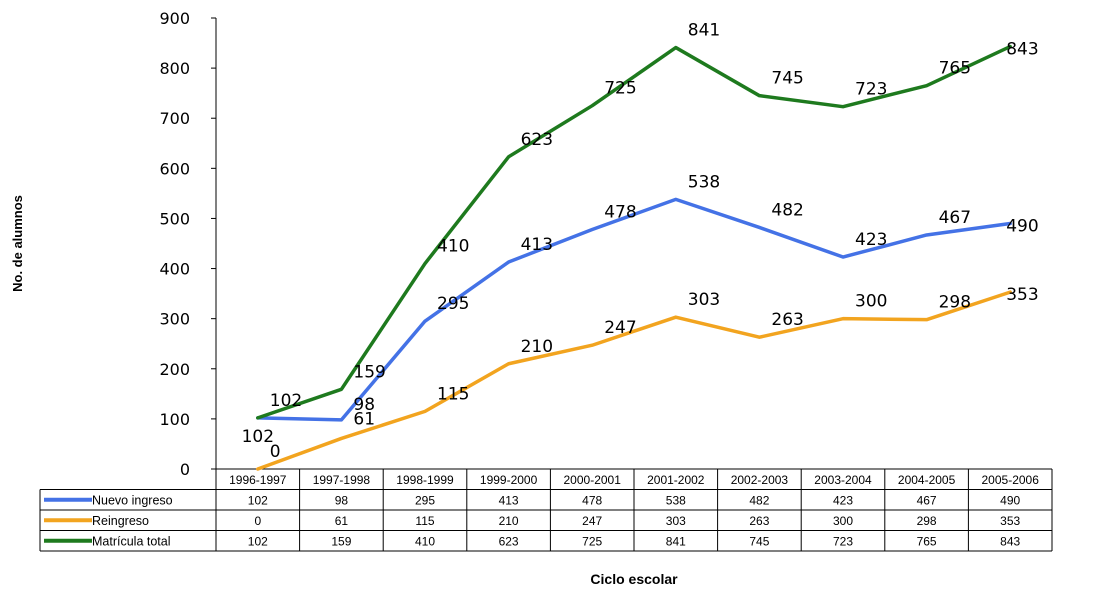 Image resolution: width=1095 pixels, height=597 pixels. I want to click on data-label: 263, so click(787, 320).